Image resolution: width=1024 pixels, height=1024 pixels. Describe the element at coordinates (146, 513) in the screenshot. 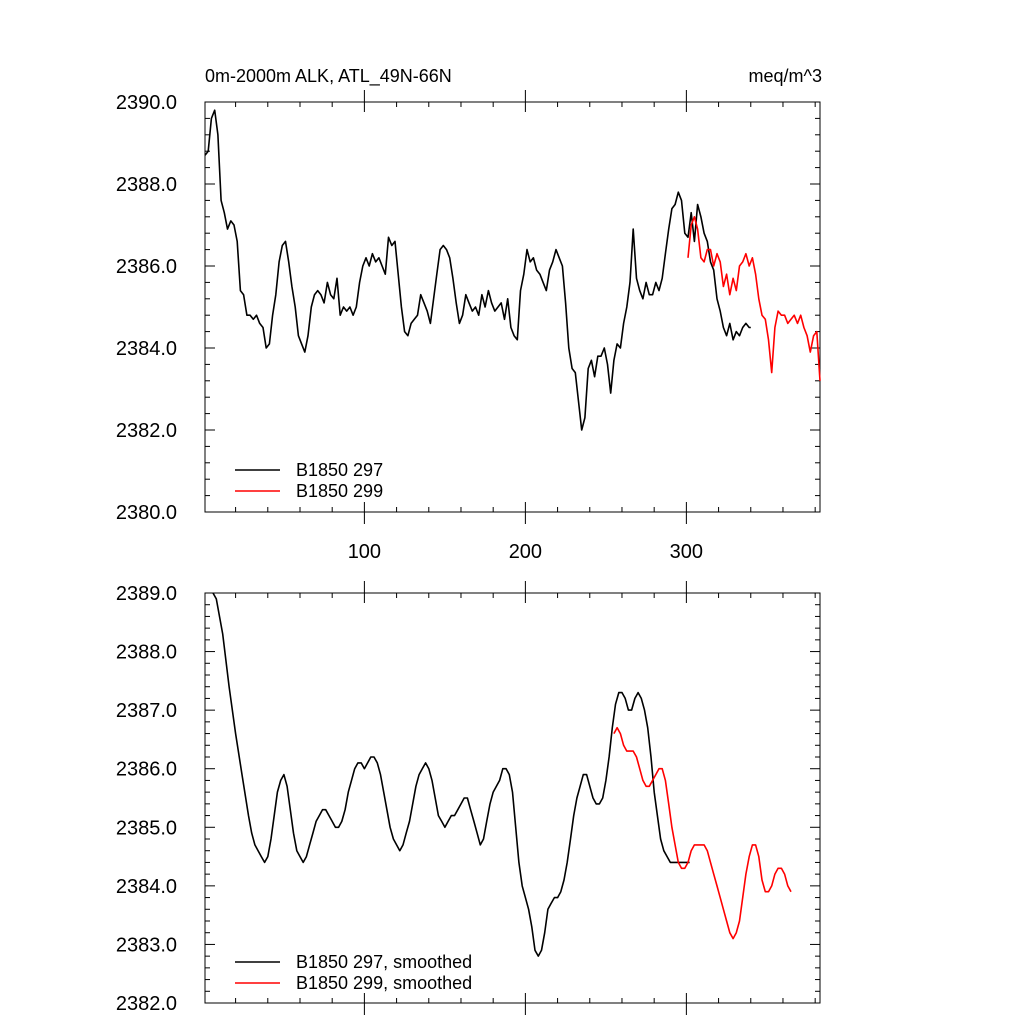

I see `y-tick-label: 2380.0` at that location.